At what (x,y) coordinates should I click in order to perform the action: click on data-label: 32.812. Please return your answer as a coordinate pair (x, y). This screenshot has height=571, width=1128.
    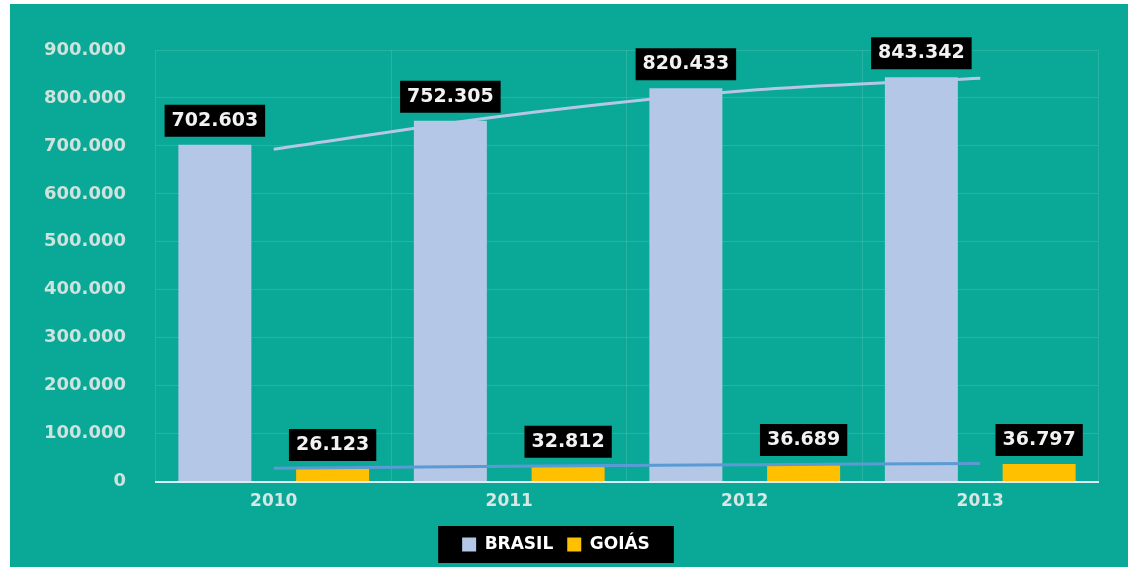
    Looking at the image, I should click on (568, 439).